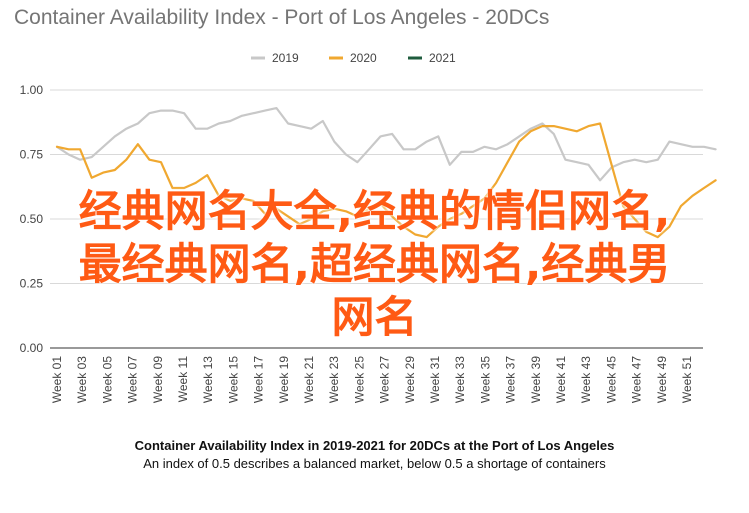 The width and height of the screenshot is (749, 513). Describe the element at coordinates (536, 379) in the screenshot. I see `x-tick-label: Week 39` at that location.